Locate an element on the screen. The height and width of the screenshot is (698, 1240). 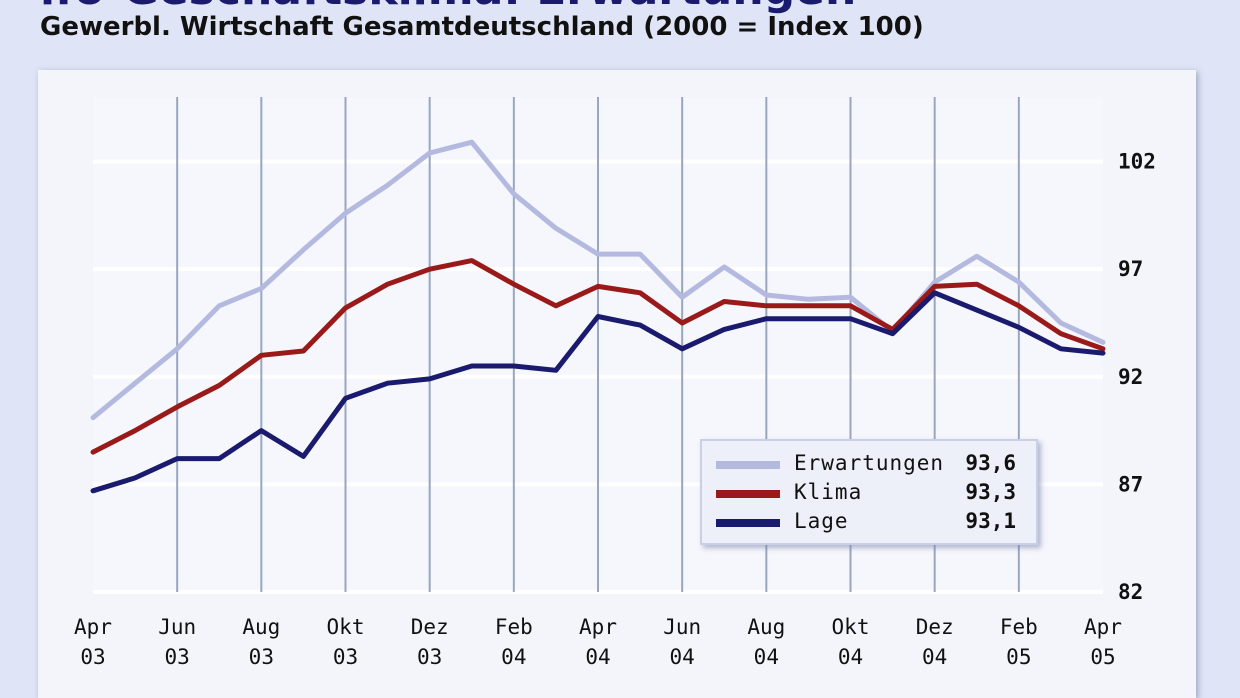
legend-item-klima: Klima 93,3 is located at coordinates (872, 494).